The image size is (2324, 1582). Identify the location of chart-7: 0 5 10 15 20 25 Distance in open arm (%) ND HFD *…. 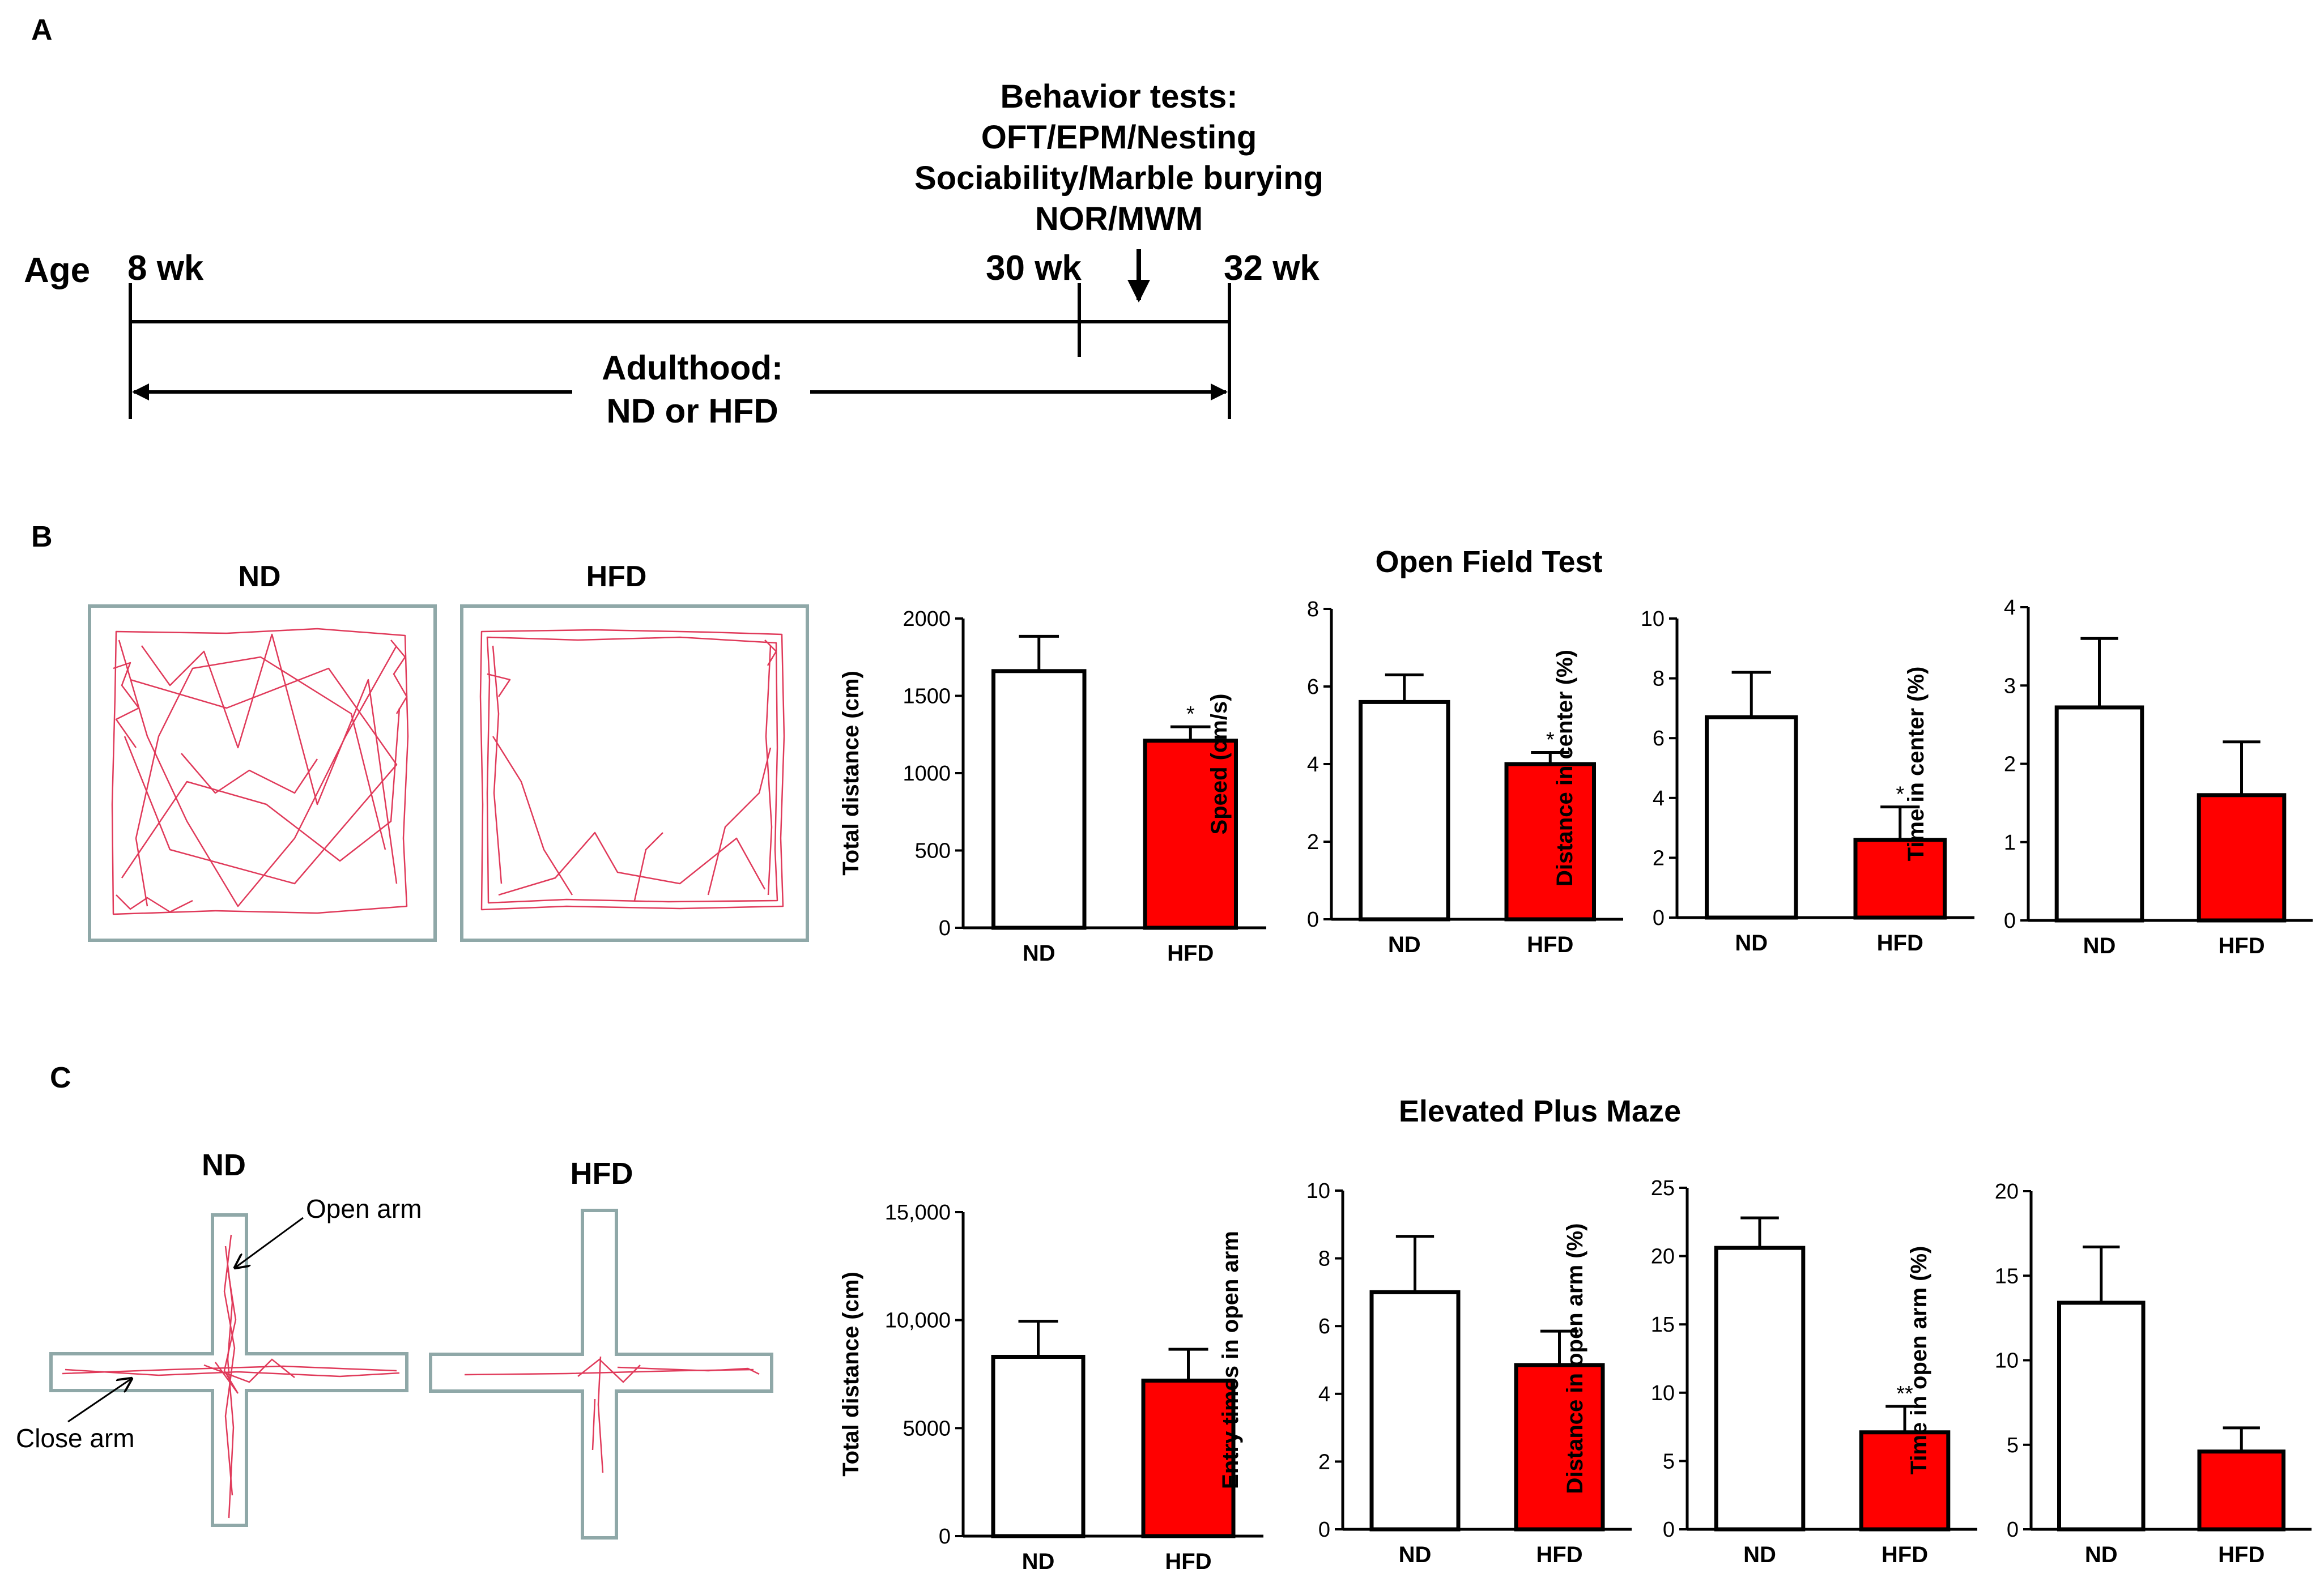
(1770, 1371).